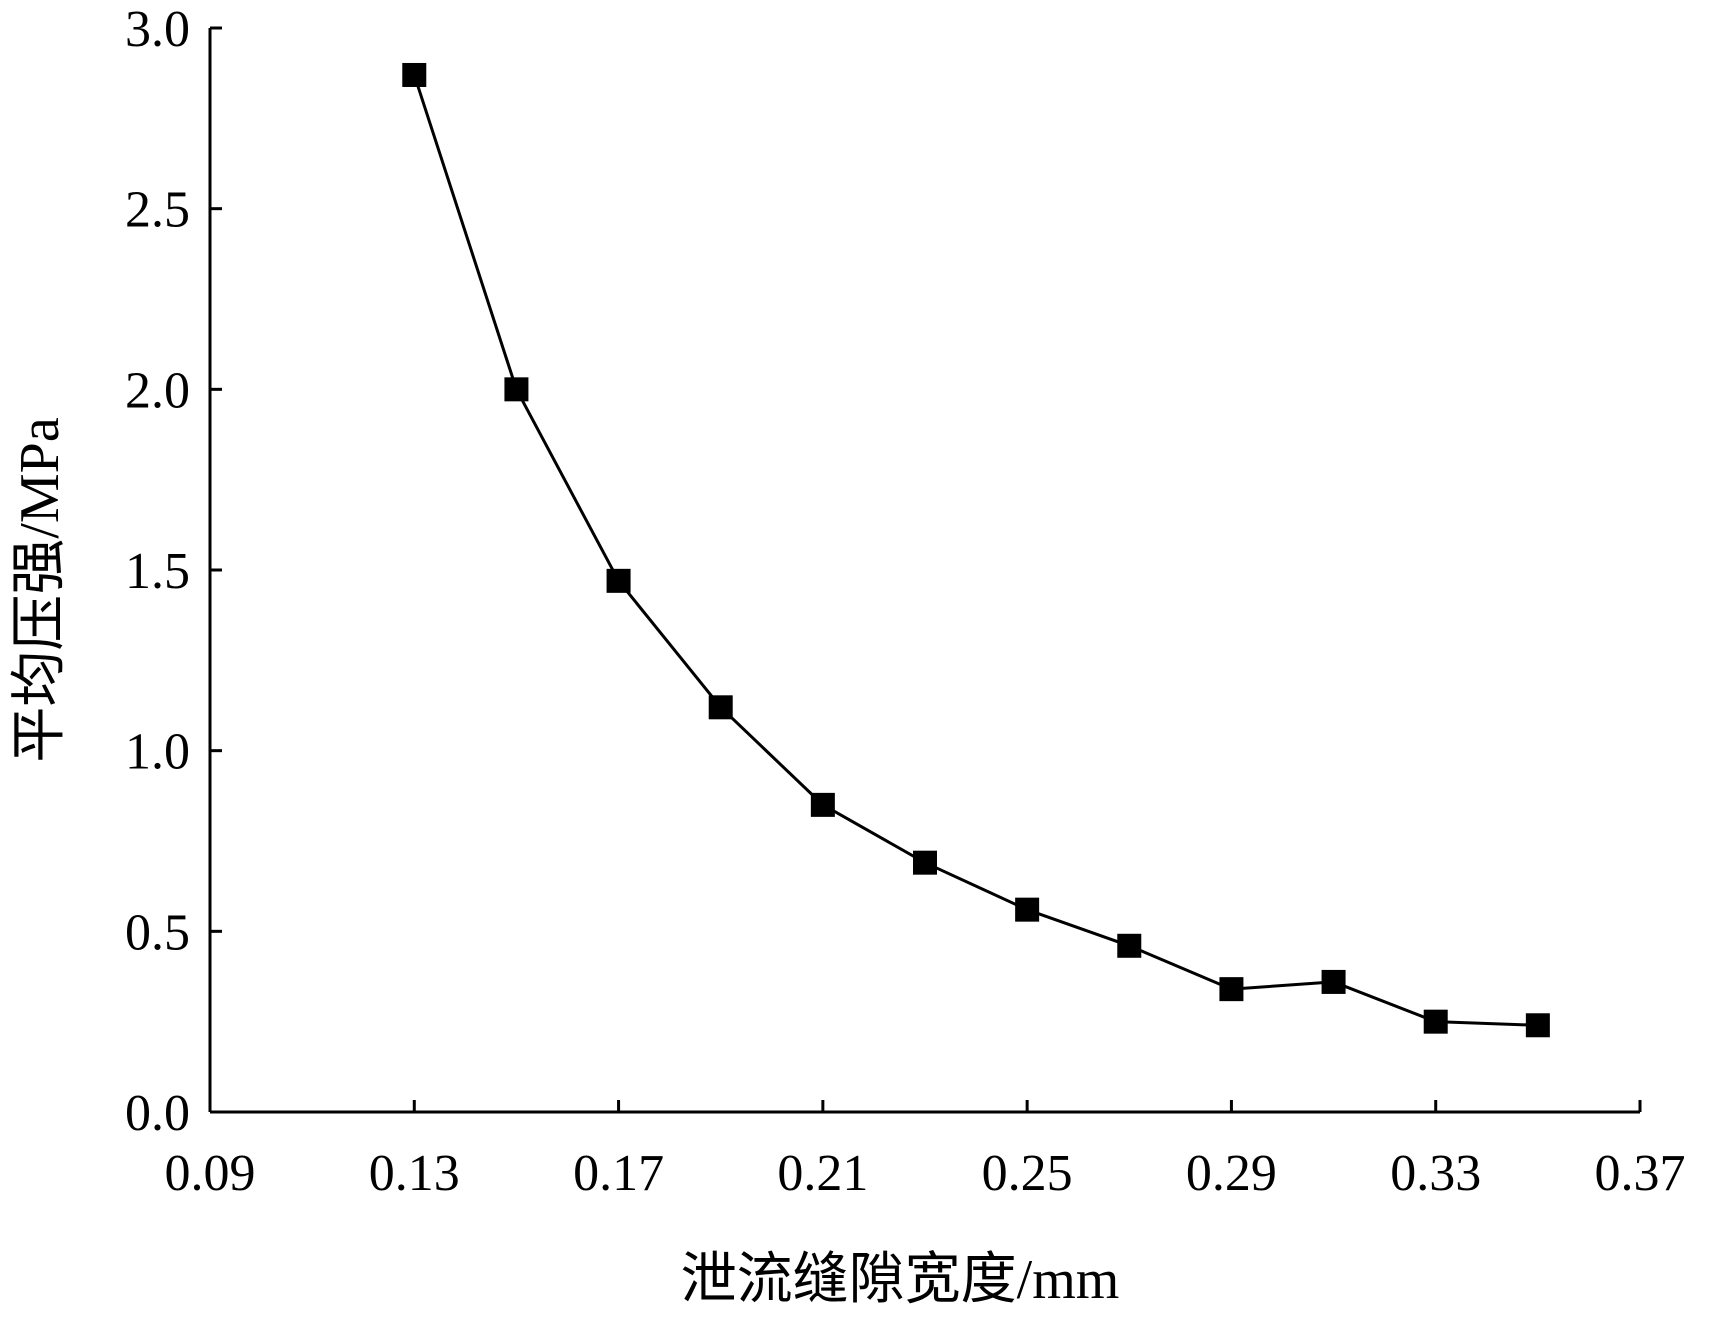  I want to click on x-axis-ticks: 0.09 0.13 0.17 0.21 0.25 0.29 0.33 0.37, so click(925, 1151).